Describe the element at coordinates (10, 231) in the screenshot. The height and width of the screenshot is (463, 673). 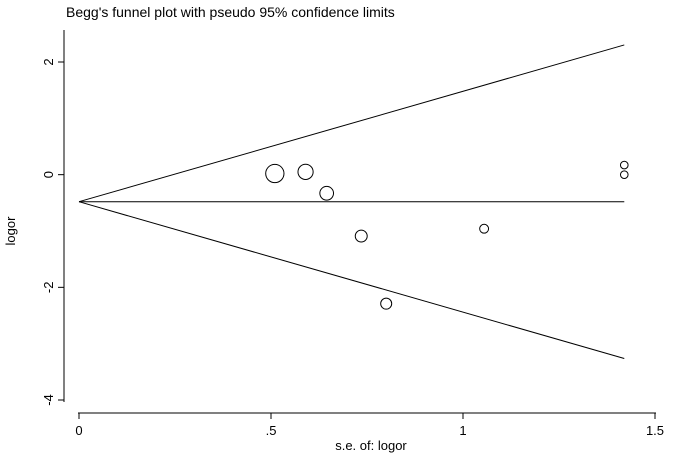
I see `y-axis-label: logor` at that location.